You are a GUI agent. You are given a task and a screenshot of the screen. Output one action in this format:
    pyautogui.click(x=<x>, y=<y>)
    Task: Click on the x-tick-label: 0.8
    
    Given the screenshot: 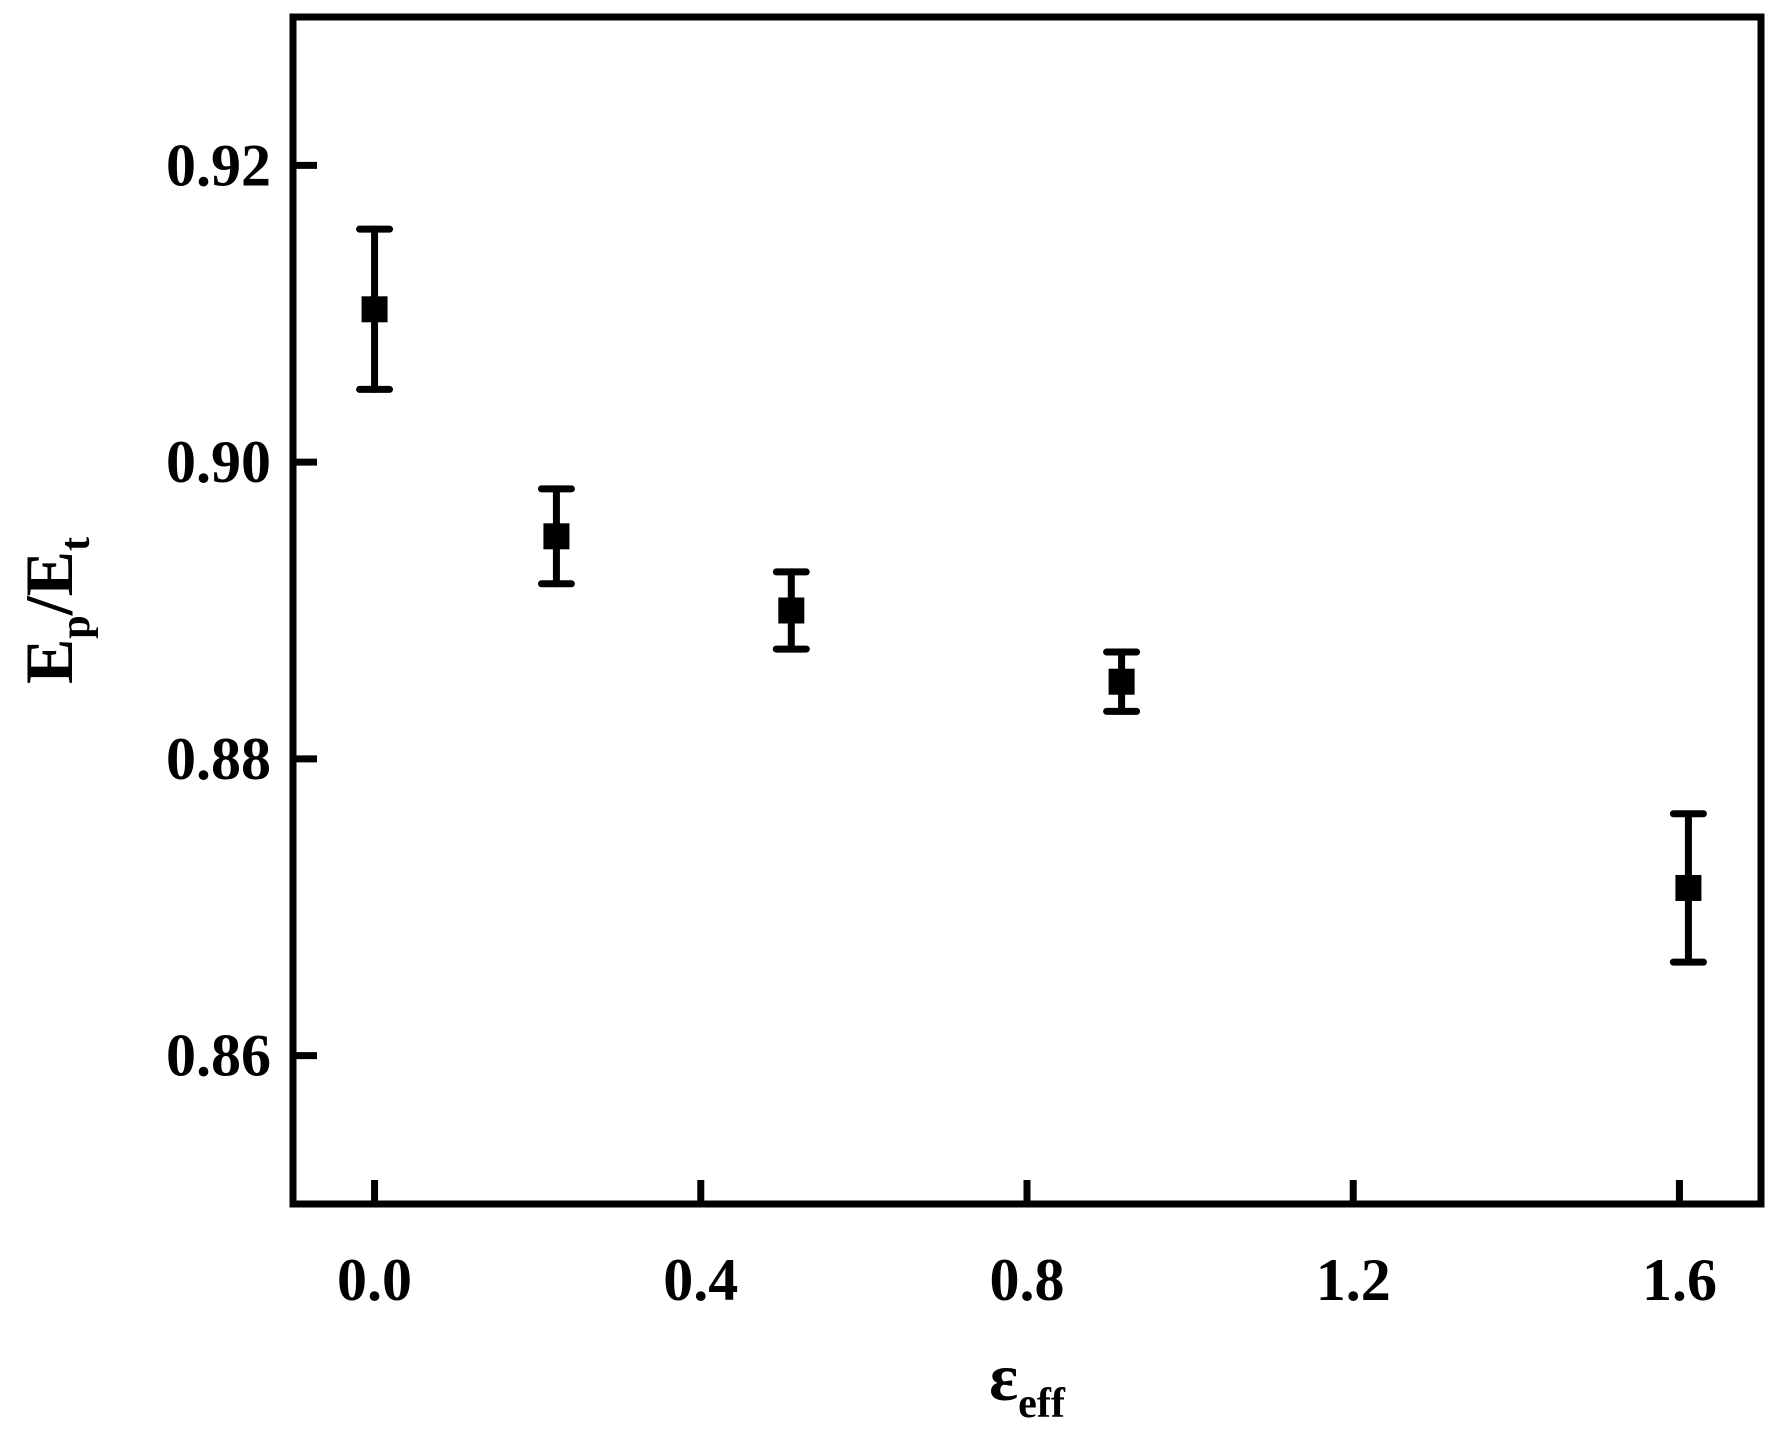 What is the action you would take?
    pyautogui.click(x=1027, y=1280)
    